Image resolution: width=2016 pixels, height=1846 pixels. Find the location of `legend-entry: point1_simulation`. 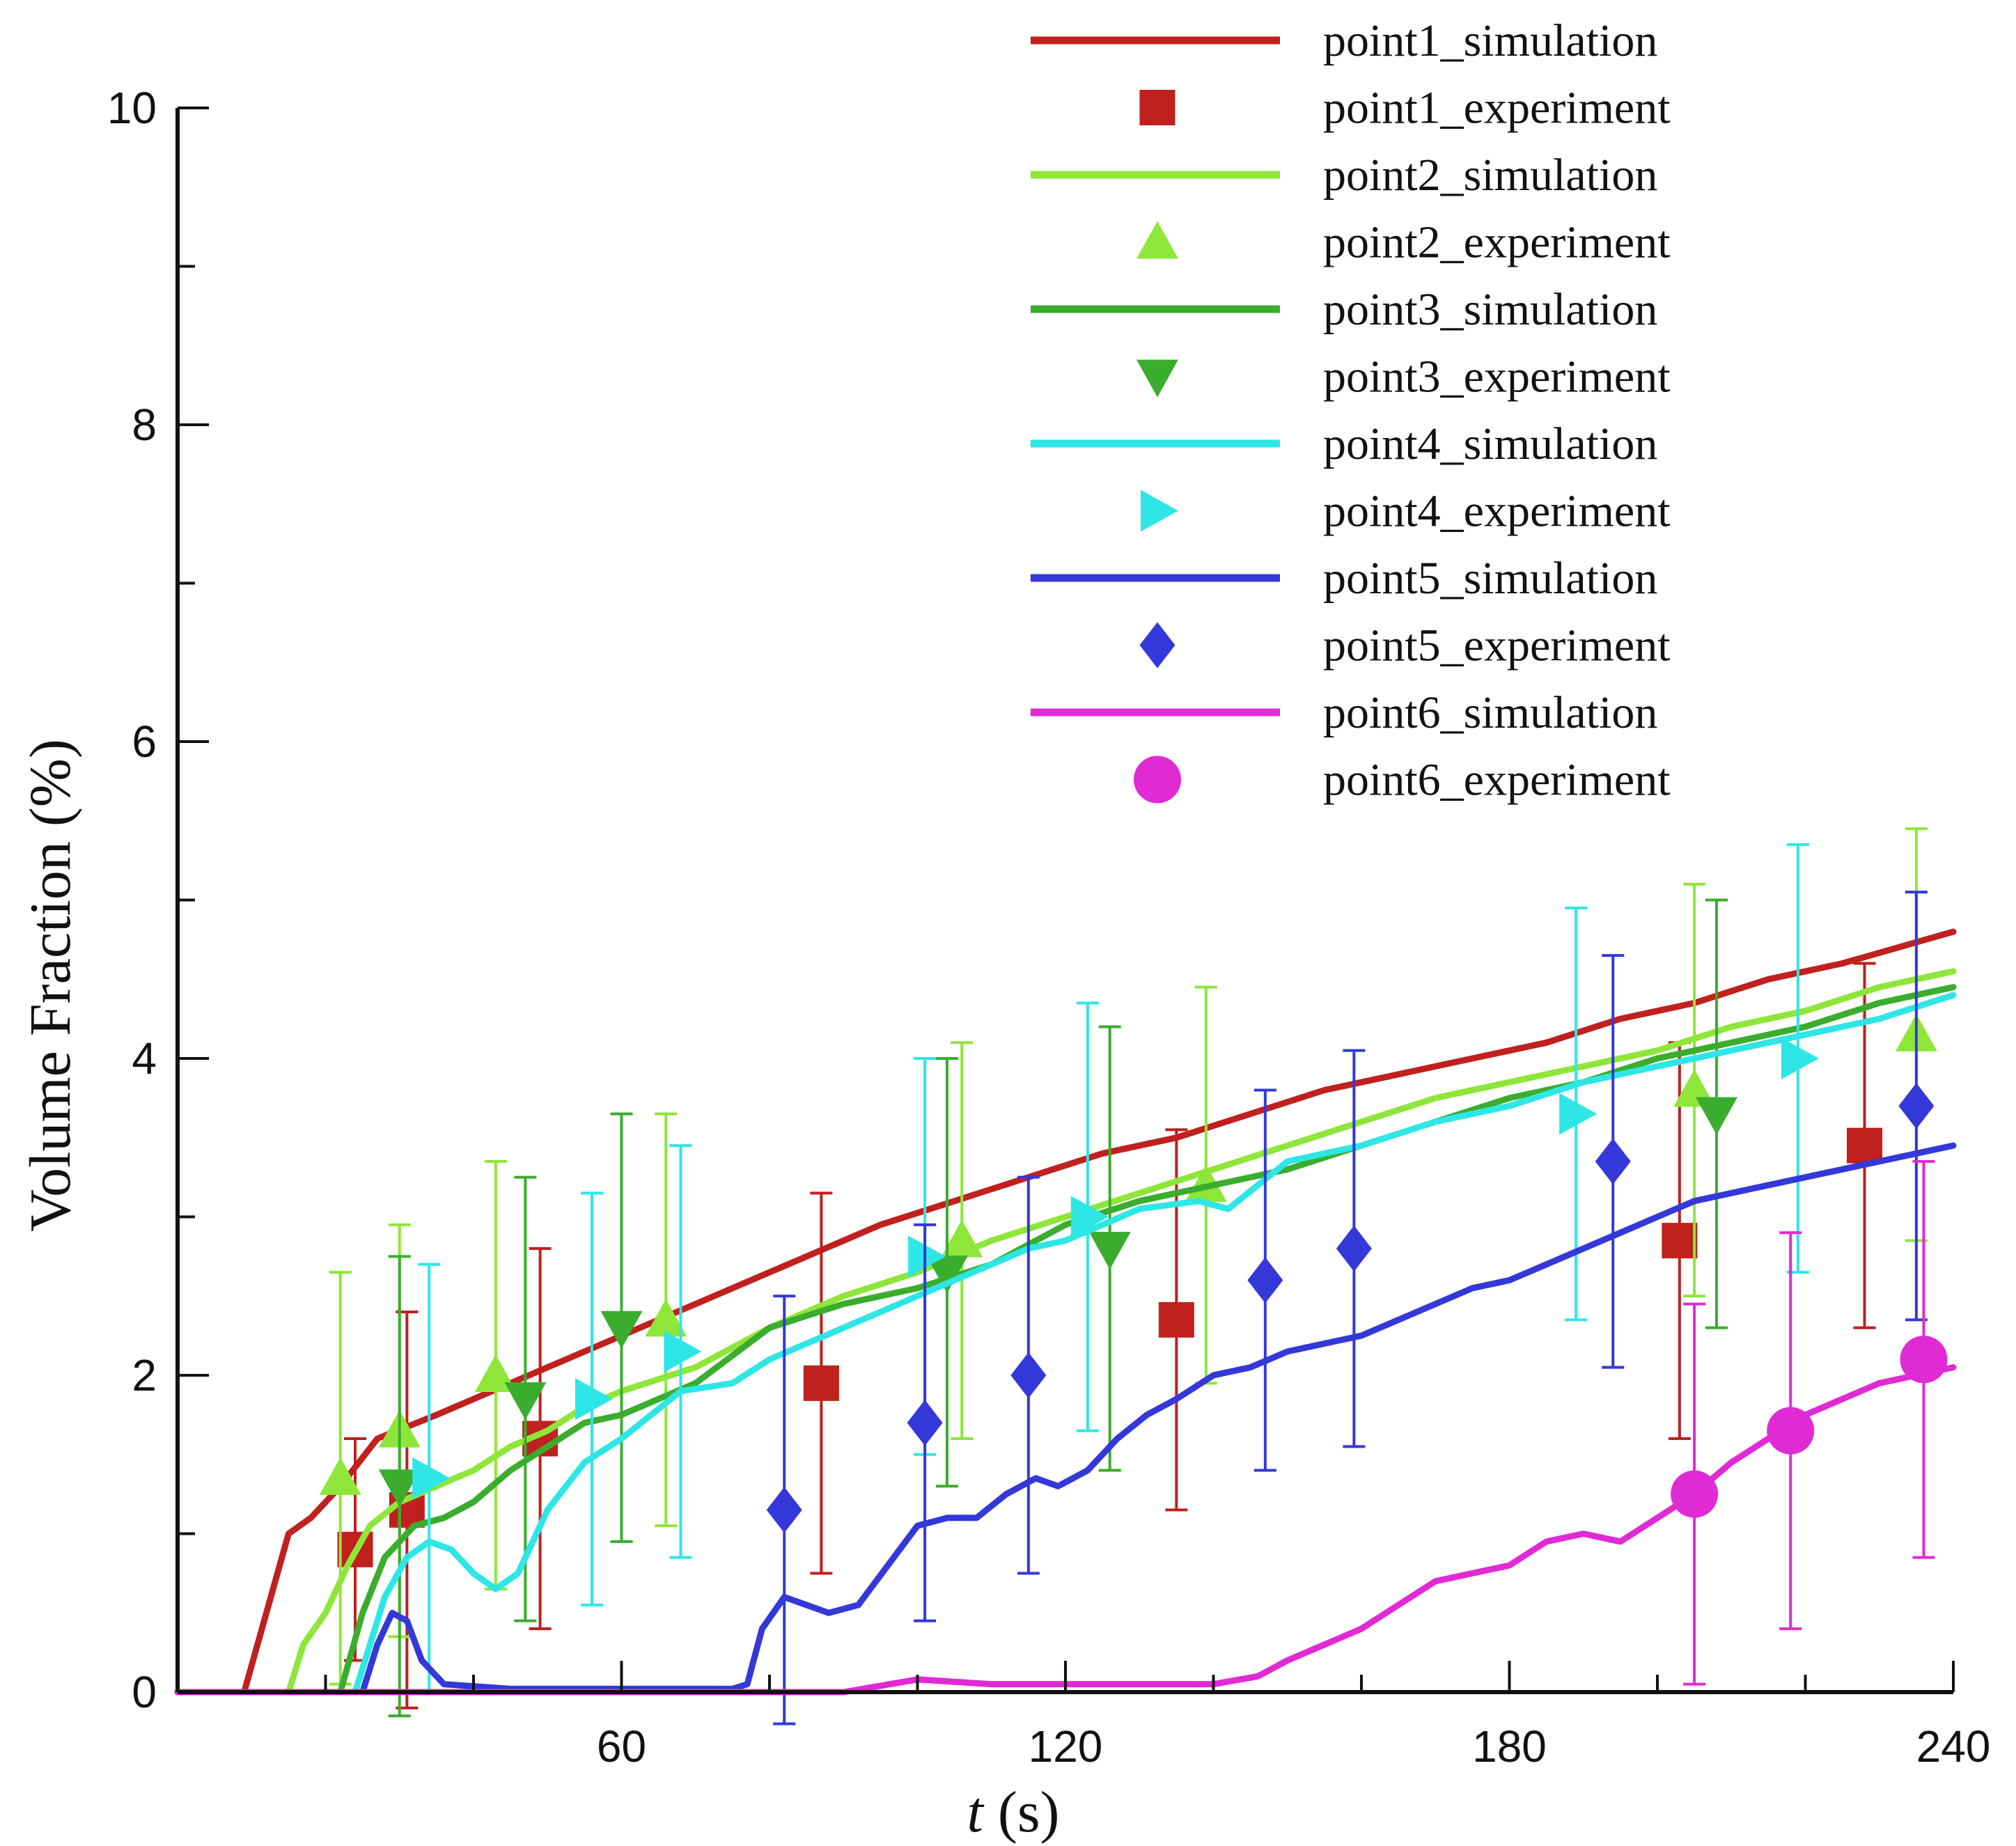

legend-entry: point1_simulation is located at coordinates (1344, 40).